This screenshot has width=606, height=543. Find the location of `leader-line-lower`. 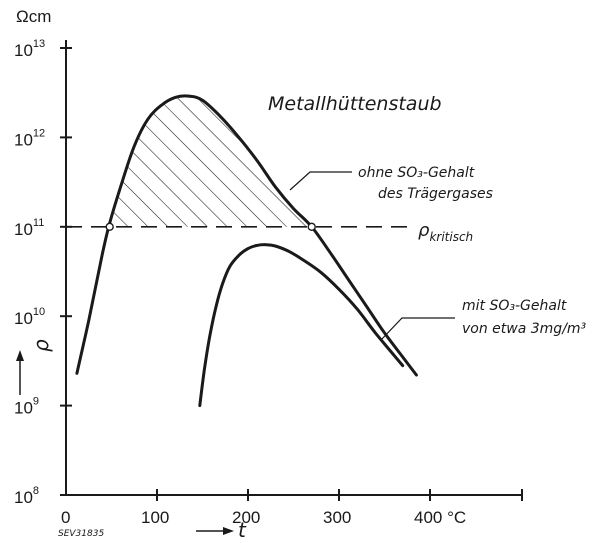

leader-line-lower is located at coordinates (417, 329).